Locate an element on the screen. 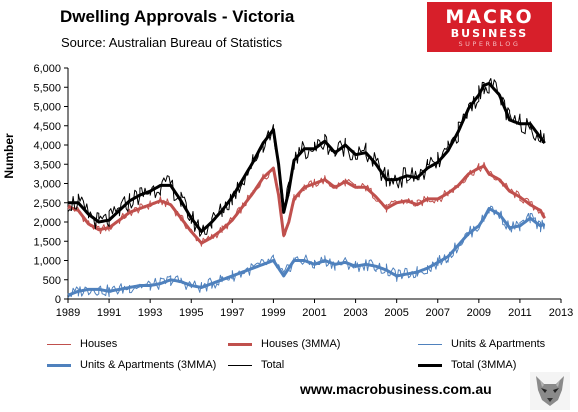 The height and width of the screenshot is (412, 578). legend-label: Total (3MMA) is located at coordinates (484, 365).